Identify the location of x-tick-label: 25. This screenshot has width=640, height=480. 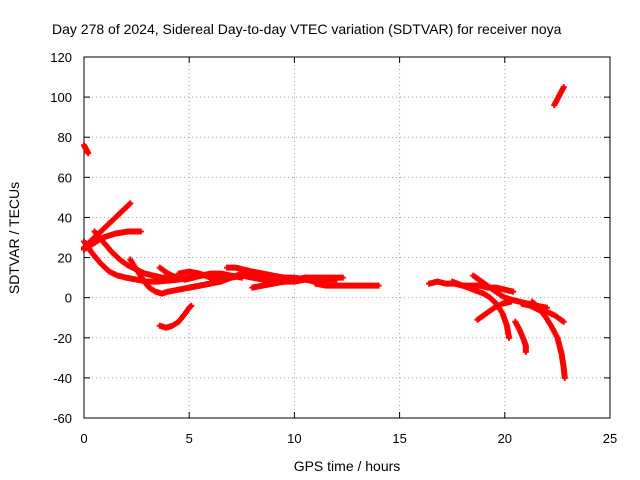
(610, 438).